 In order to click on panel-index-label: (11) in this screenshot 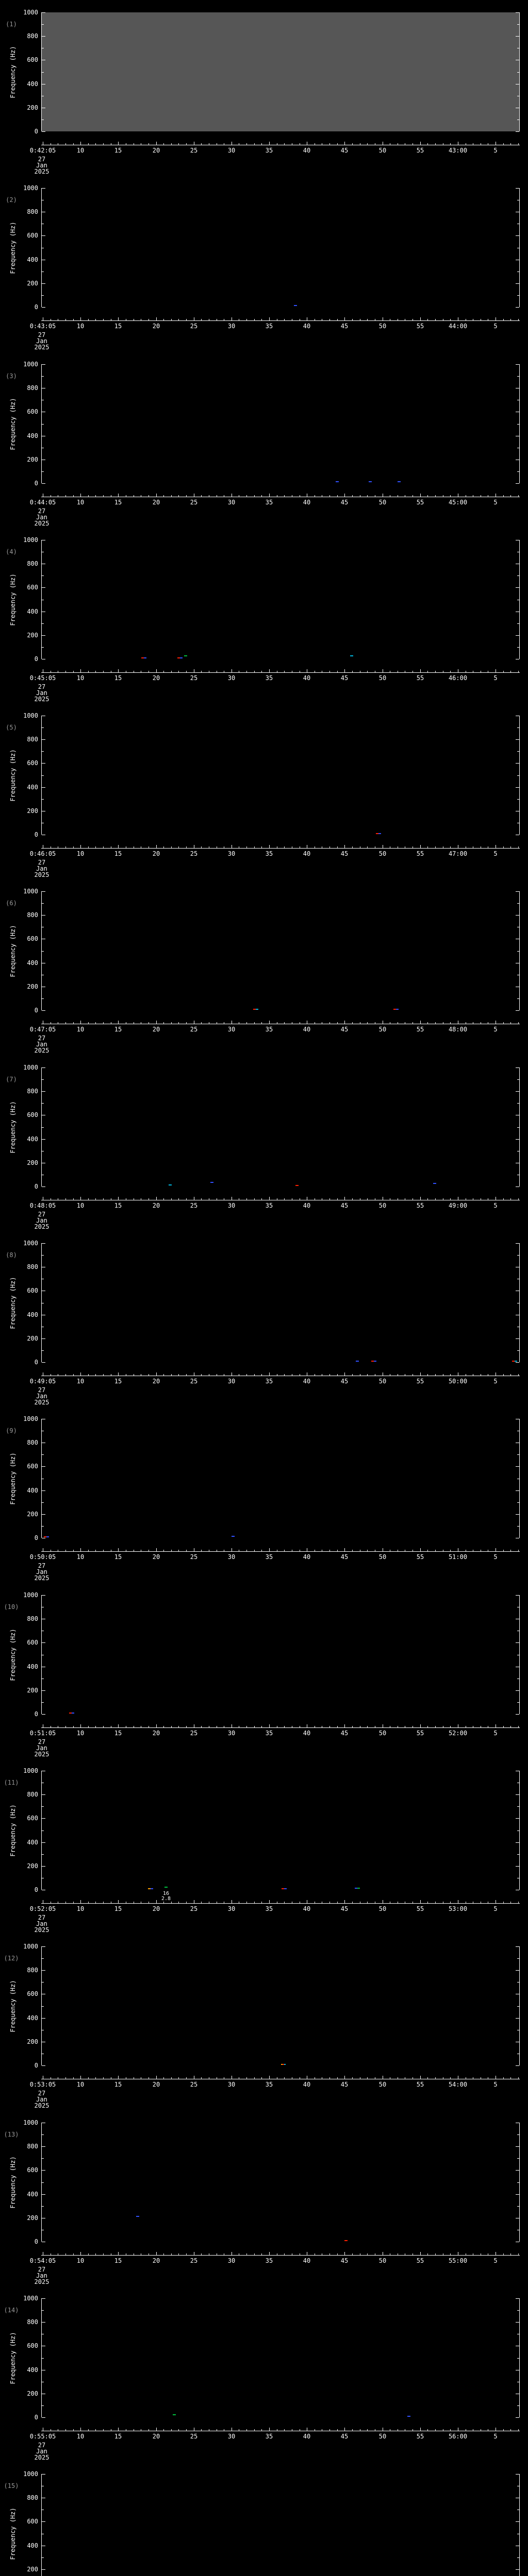, I will do `click(11, 1783)`.